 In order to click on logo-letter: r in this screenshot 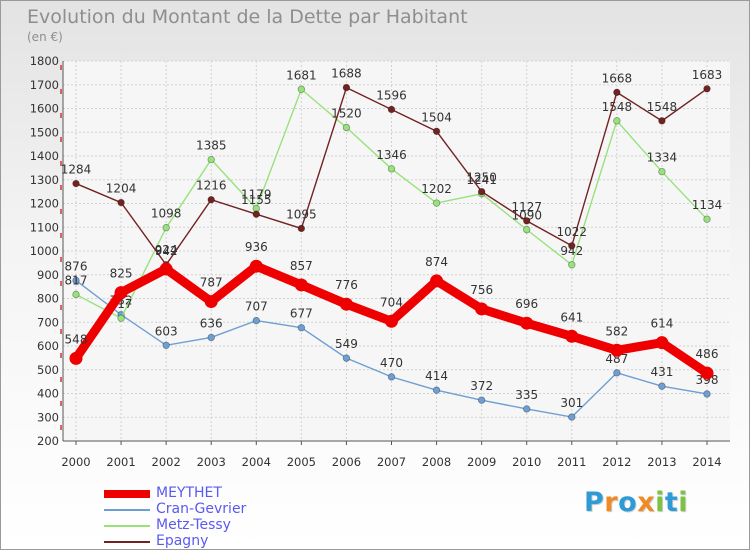, I will do `click(611, 502)`.